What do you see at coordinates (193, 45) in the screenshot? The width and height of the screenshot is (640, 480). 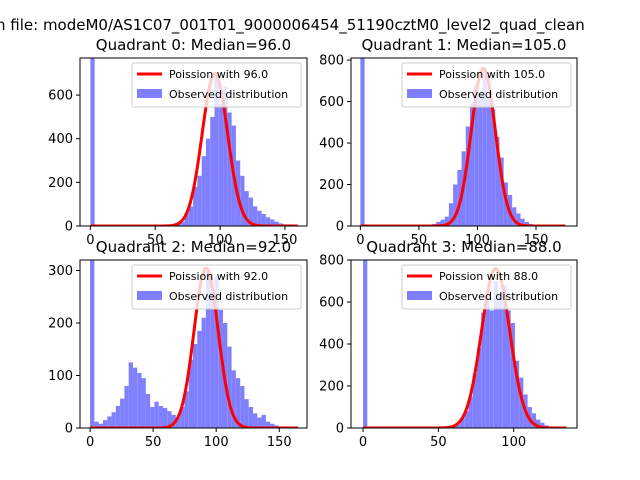 I see `panel-title: Quadrant 0: Median=96.0` at bounding box center [193, 45].